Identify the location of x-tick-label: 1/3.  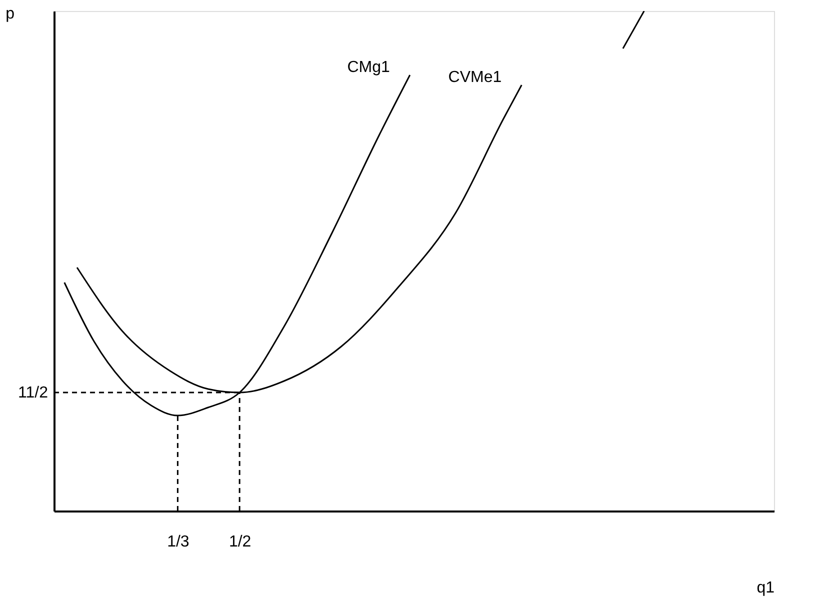
(178, 542).